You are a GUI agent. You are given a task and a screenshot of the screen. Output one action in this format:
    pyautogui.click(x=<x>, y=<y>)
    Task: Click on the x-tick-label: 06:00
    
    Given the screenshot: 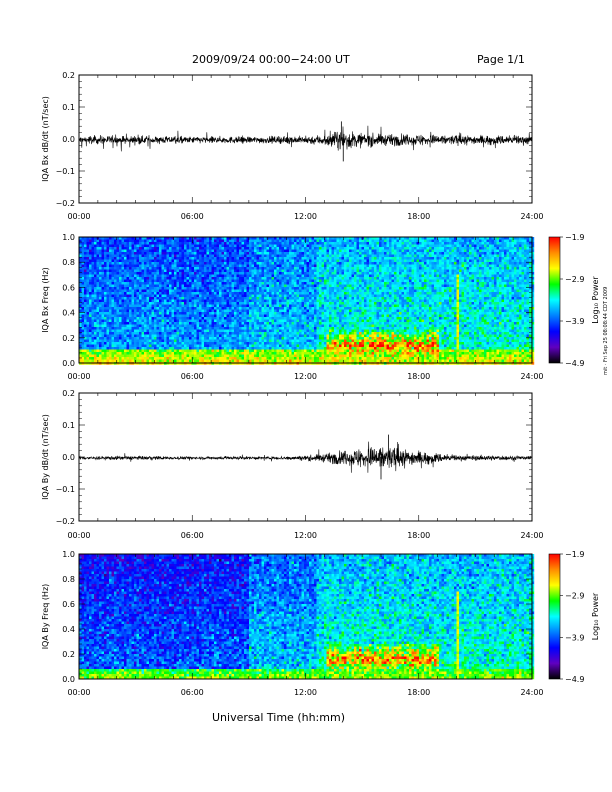 What is the action you would take?
    pyautogui.click(x=192, y=216)
    